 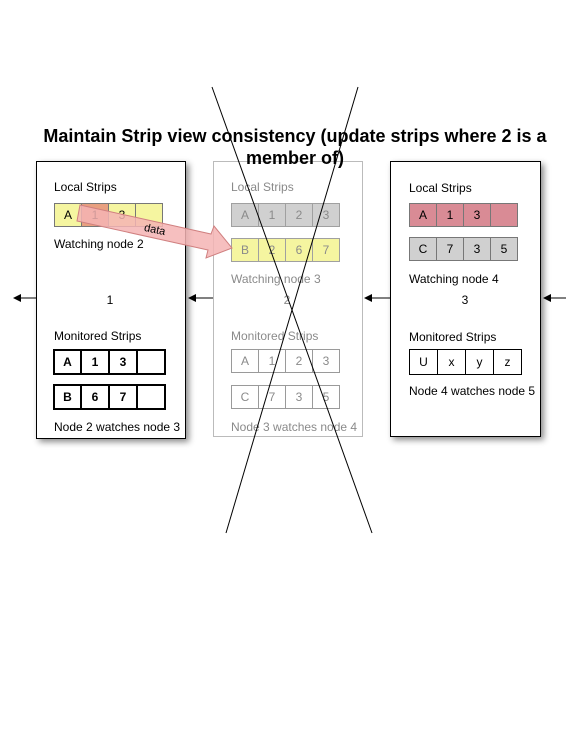 I want to click on monitored-strip-u: U x y z, so click(x=465, y=362).